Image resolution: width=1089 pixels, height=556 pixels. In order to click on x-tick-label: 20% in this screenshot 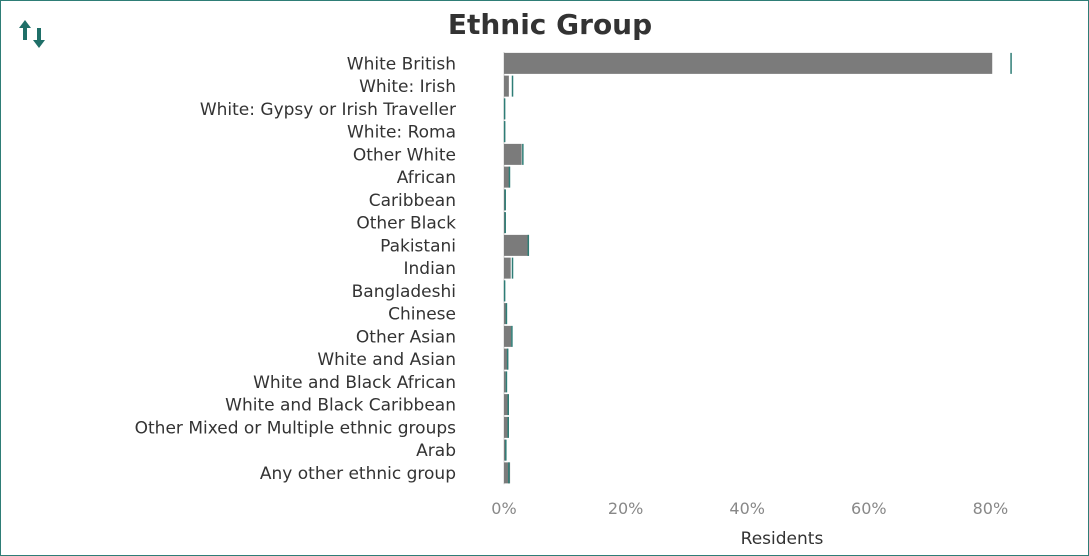, I will do `click(626, 508)`.